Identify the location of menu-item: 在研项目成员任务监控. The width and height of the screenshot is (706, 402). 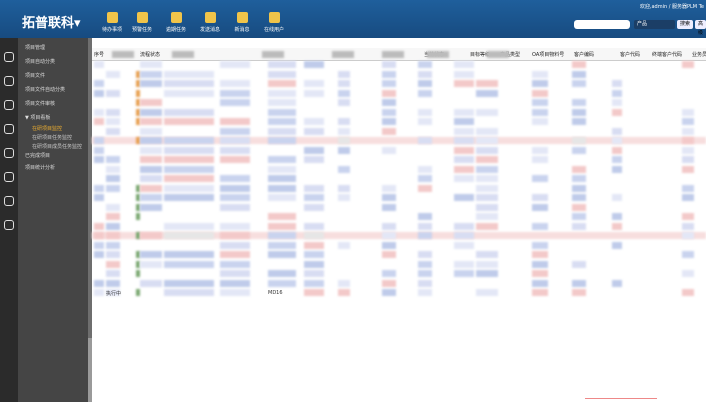
(57, 147).